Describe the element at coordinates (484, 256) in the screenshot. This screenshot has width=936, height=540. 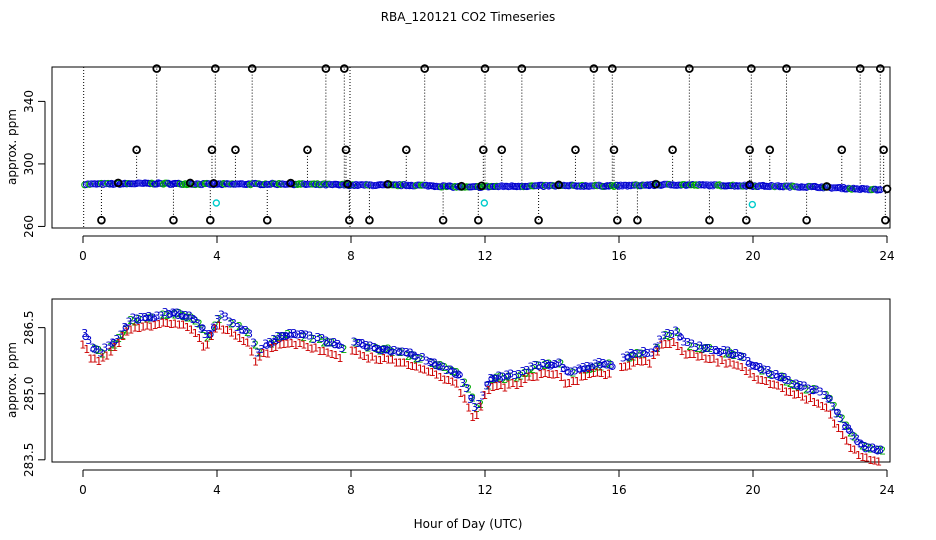
I see `top-x-tick-label: 12` at that location.